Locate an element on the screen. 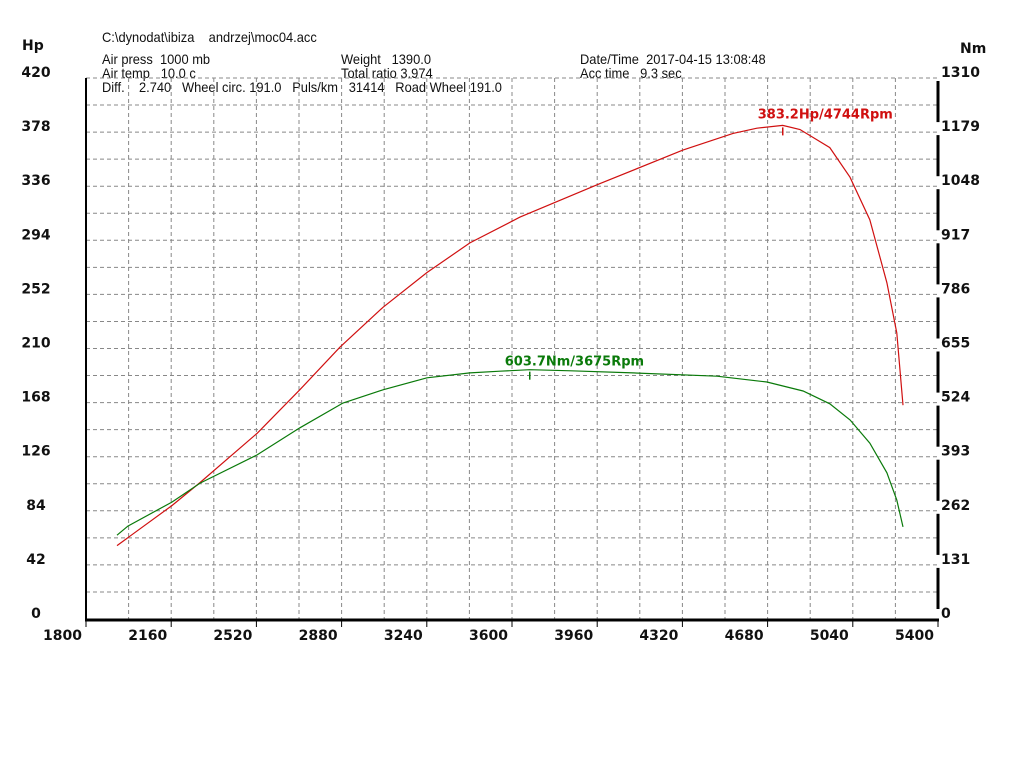  y2-tick-label: 917 is located at coordinates (955, 235).